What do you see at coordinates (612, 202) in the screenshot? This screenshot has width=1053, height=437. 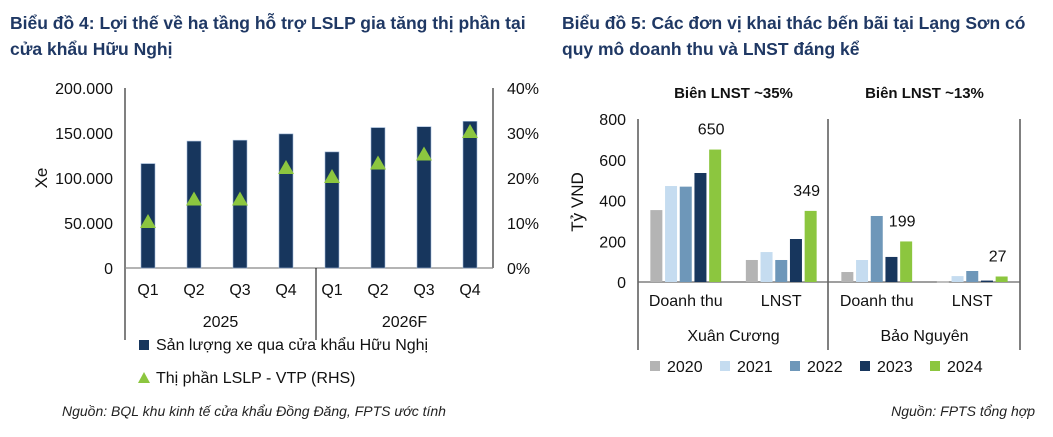 I see `y-tick-label: 400` at bounding box center [612, 202].